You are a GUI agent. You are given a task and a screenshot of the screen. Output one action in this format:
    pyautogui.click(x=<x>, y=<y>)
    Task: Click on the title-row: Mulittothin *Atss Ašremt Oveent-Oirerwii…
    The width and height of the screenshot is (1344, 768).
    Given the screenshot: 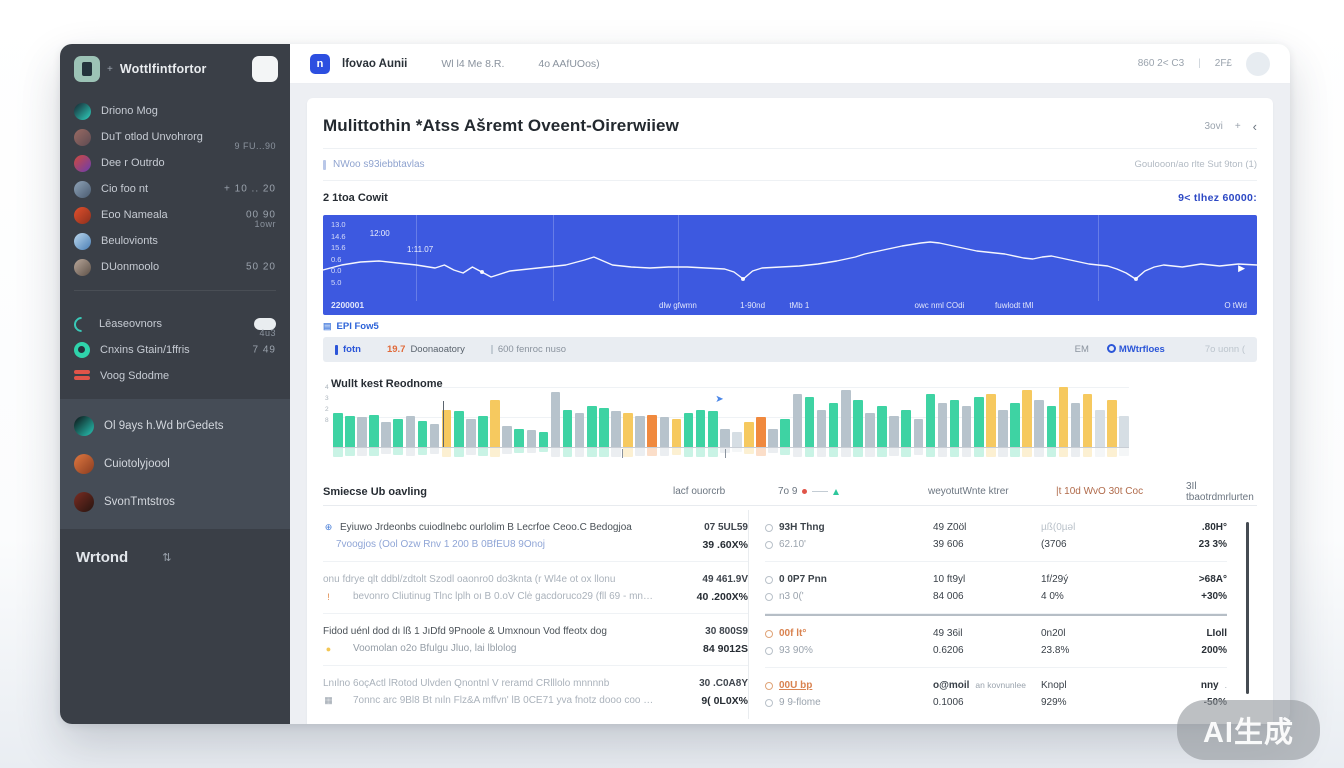 What is the action you would take?
    pyautogui.click(x=790, y=123)
    